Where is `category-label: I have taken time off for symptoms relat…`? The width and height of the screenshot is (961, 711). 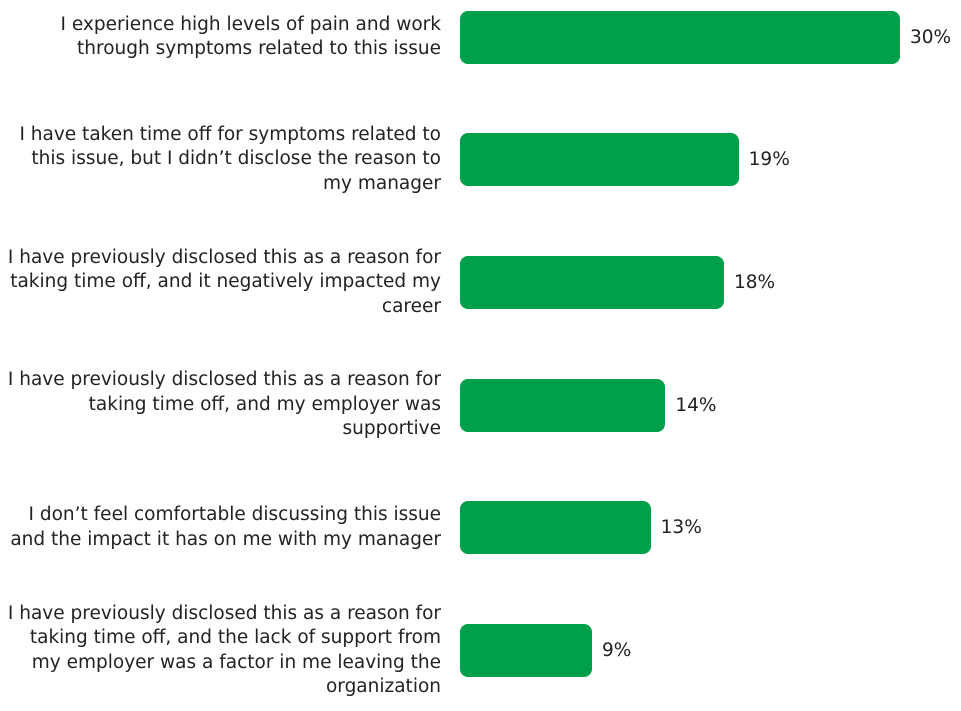
category-label: I have taken time off for symptoms relat… is located at coordinates (230, 158).